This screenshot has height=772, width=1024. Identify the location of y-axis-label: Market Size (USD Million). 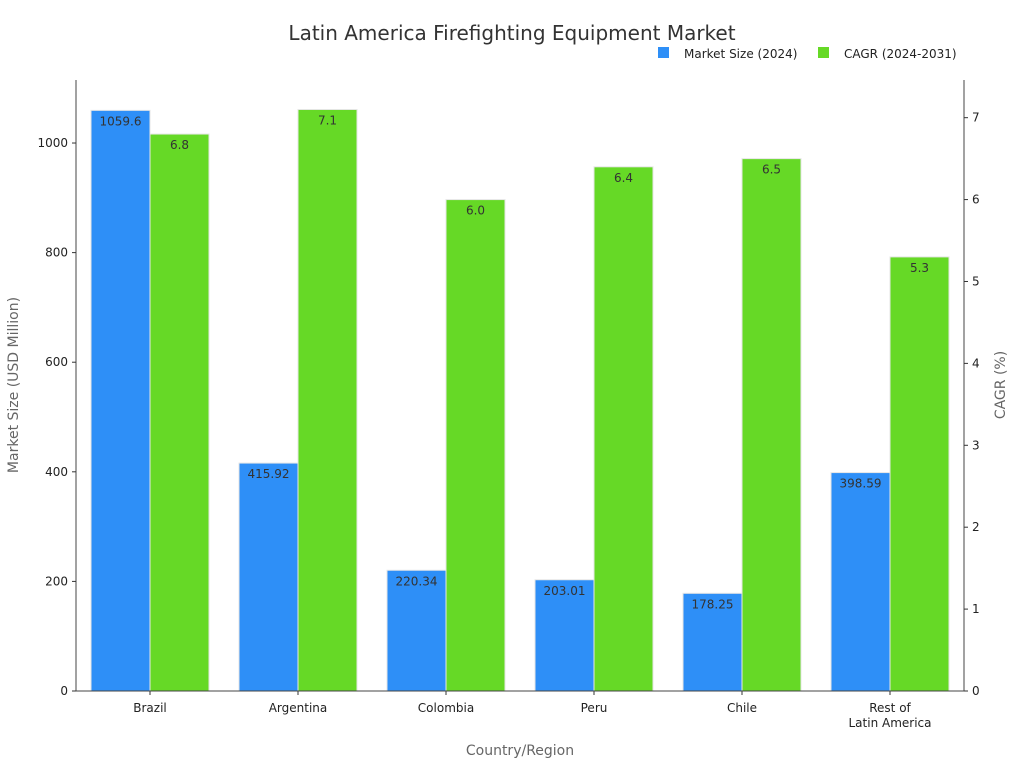
(14, 385).